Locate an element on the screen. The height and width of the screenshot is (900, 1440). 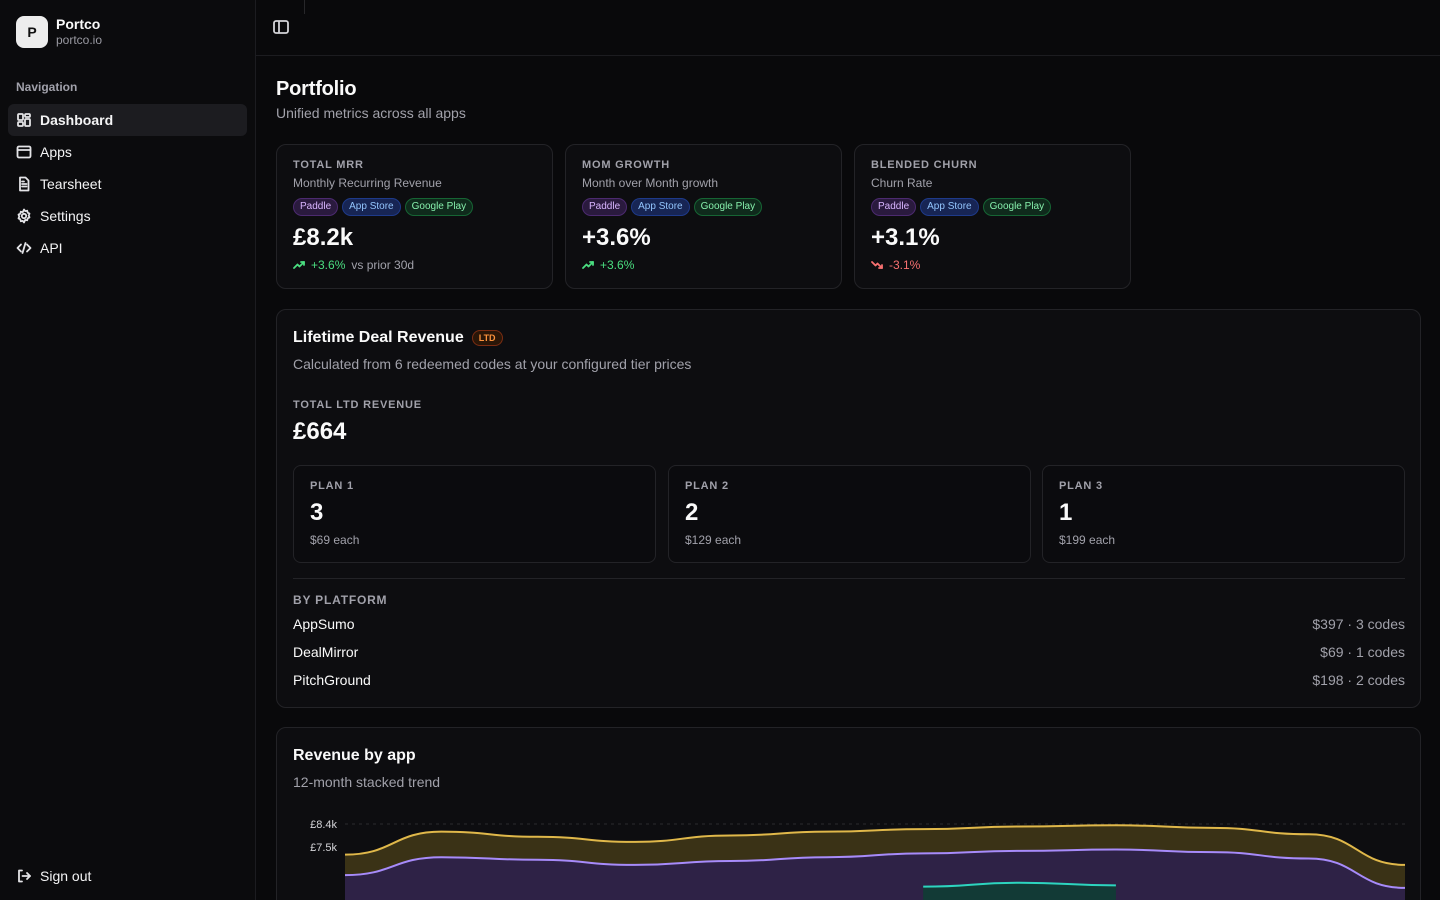
document-icon is located at coordinates (24, 184).